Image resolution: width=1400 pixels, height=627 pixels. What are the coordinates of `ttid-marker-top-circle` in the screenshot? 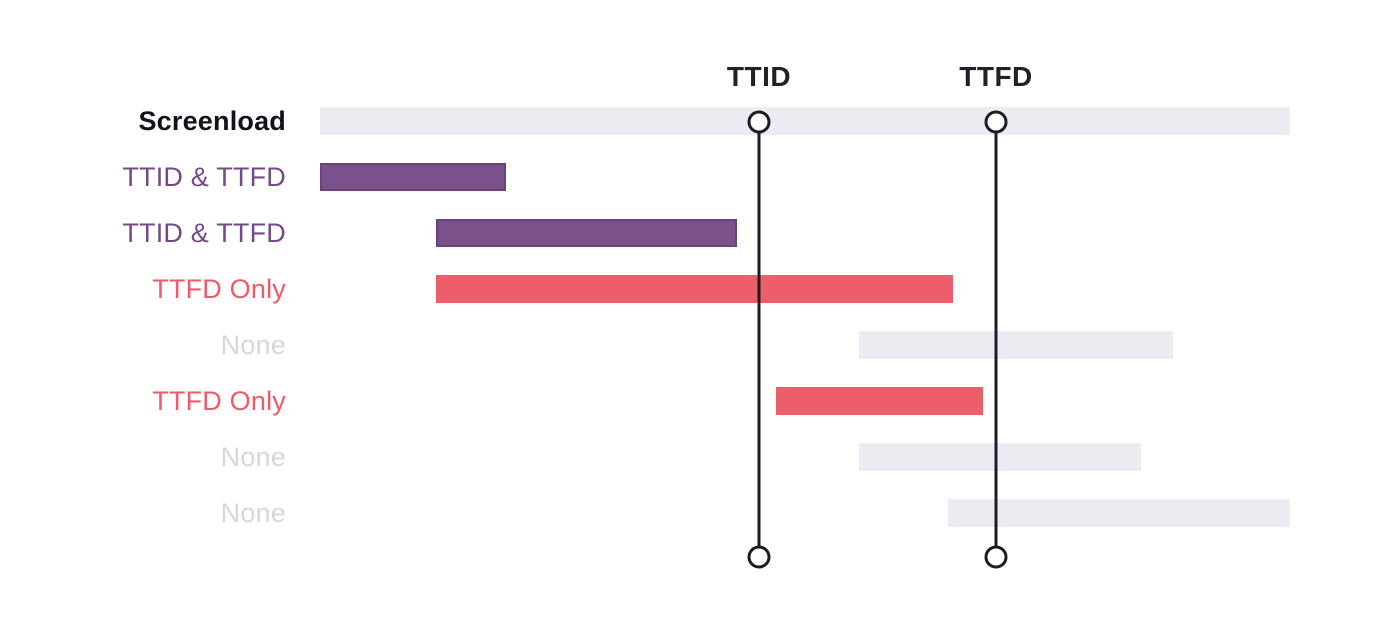 It's located at (759, 122).